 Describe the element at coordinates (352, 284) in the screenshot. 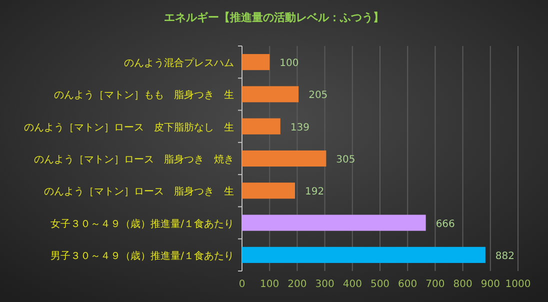

I see `x-tick-label: 400` at that location.